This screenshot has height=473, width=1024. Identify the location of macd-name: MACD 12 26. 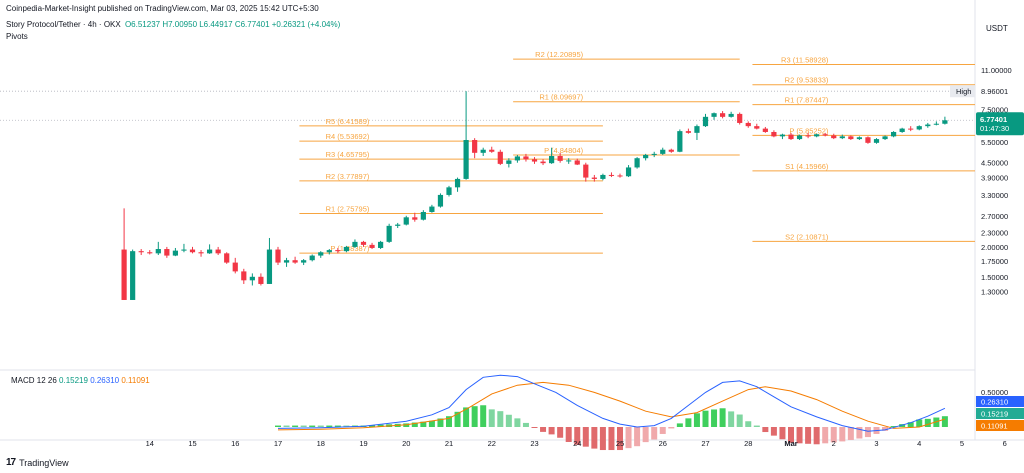
(34, 380).